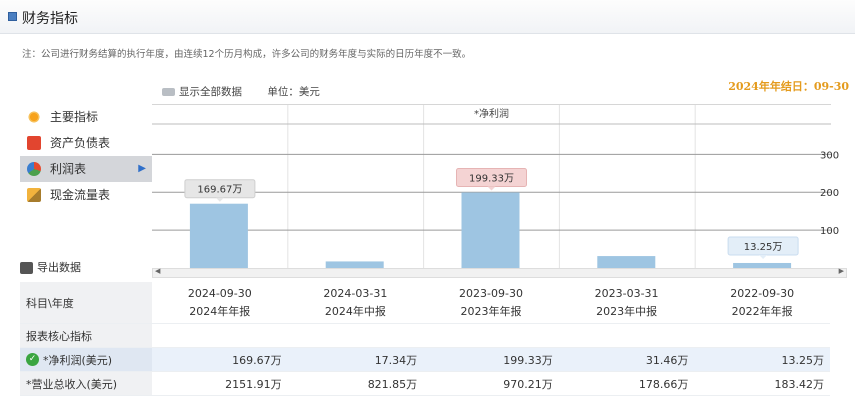  I want to click on y-tick-label: 200, so click(829, 193).